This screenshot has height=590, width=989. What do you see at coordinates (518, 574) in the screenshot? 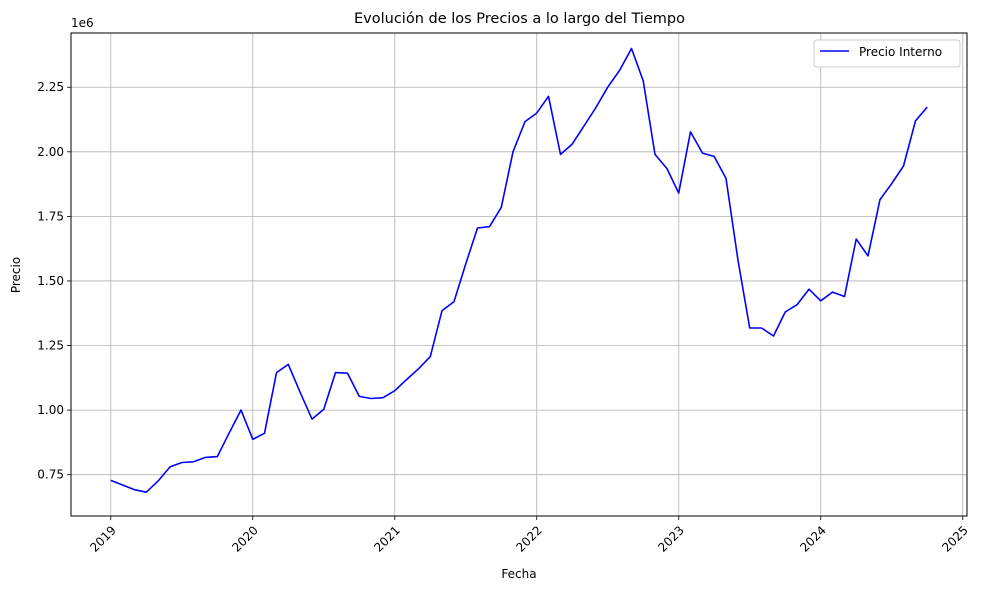
I see `x-axis-title: Fecha` at bounding box center [518, 574].